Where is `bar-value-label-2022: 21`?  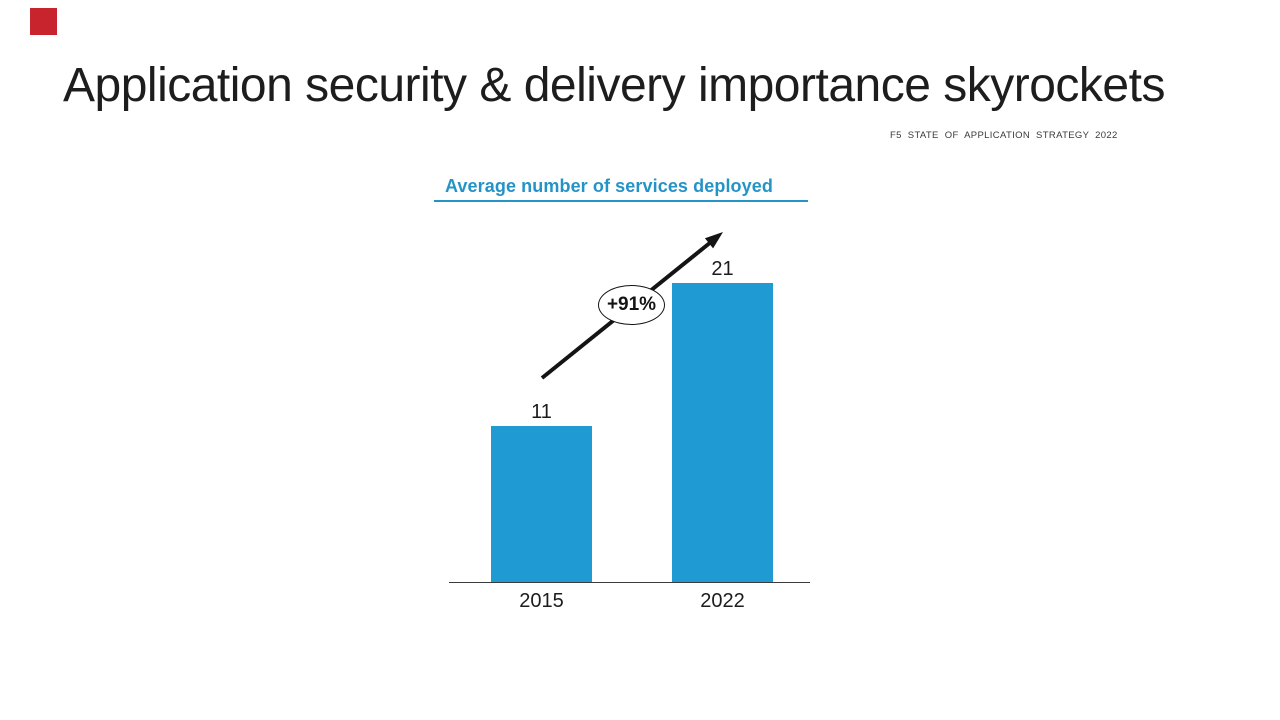
bar-value-label-2022: 21 is located at coordinates (722, 269).